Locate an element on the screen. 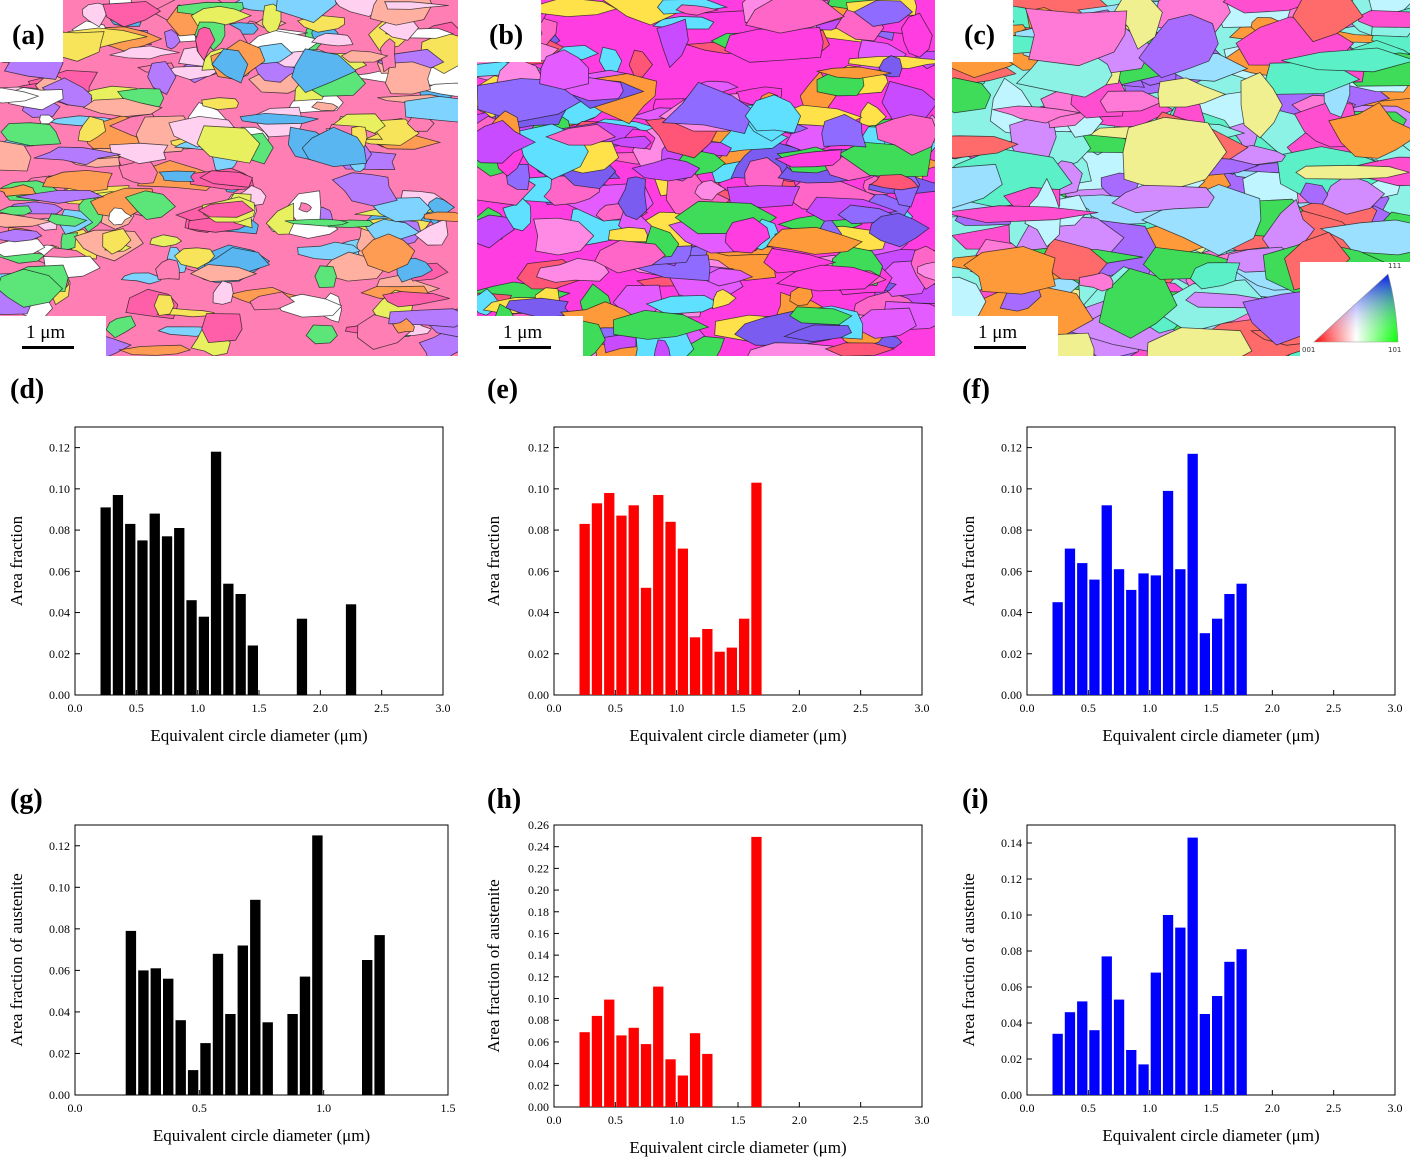  y-axis-label: Area fraction of austenite is located at coordinates (493, 965).